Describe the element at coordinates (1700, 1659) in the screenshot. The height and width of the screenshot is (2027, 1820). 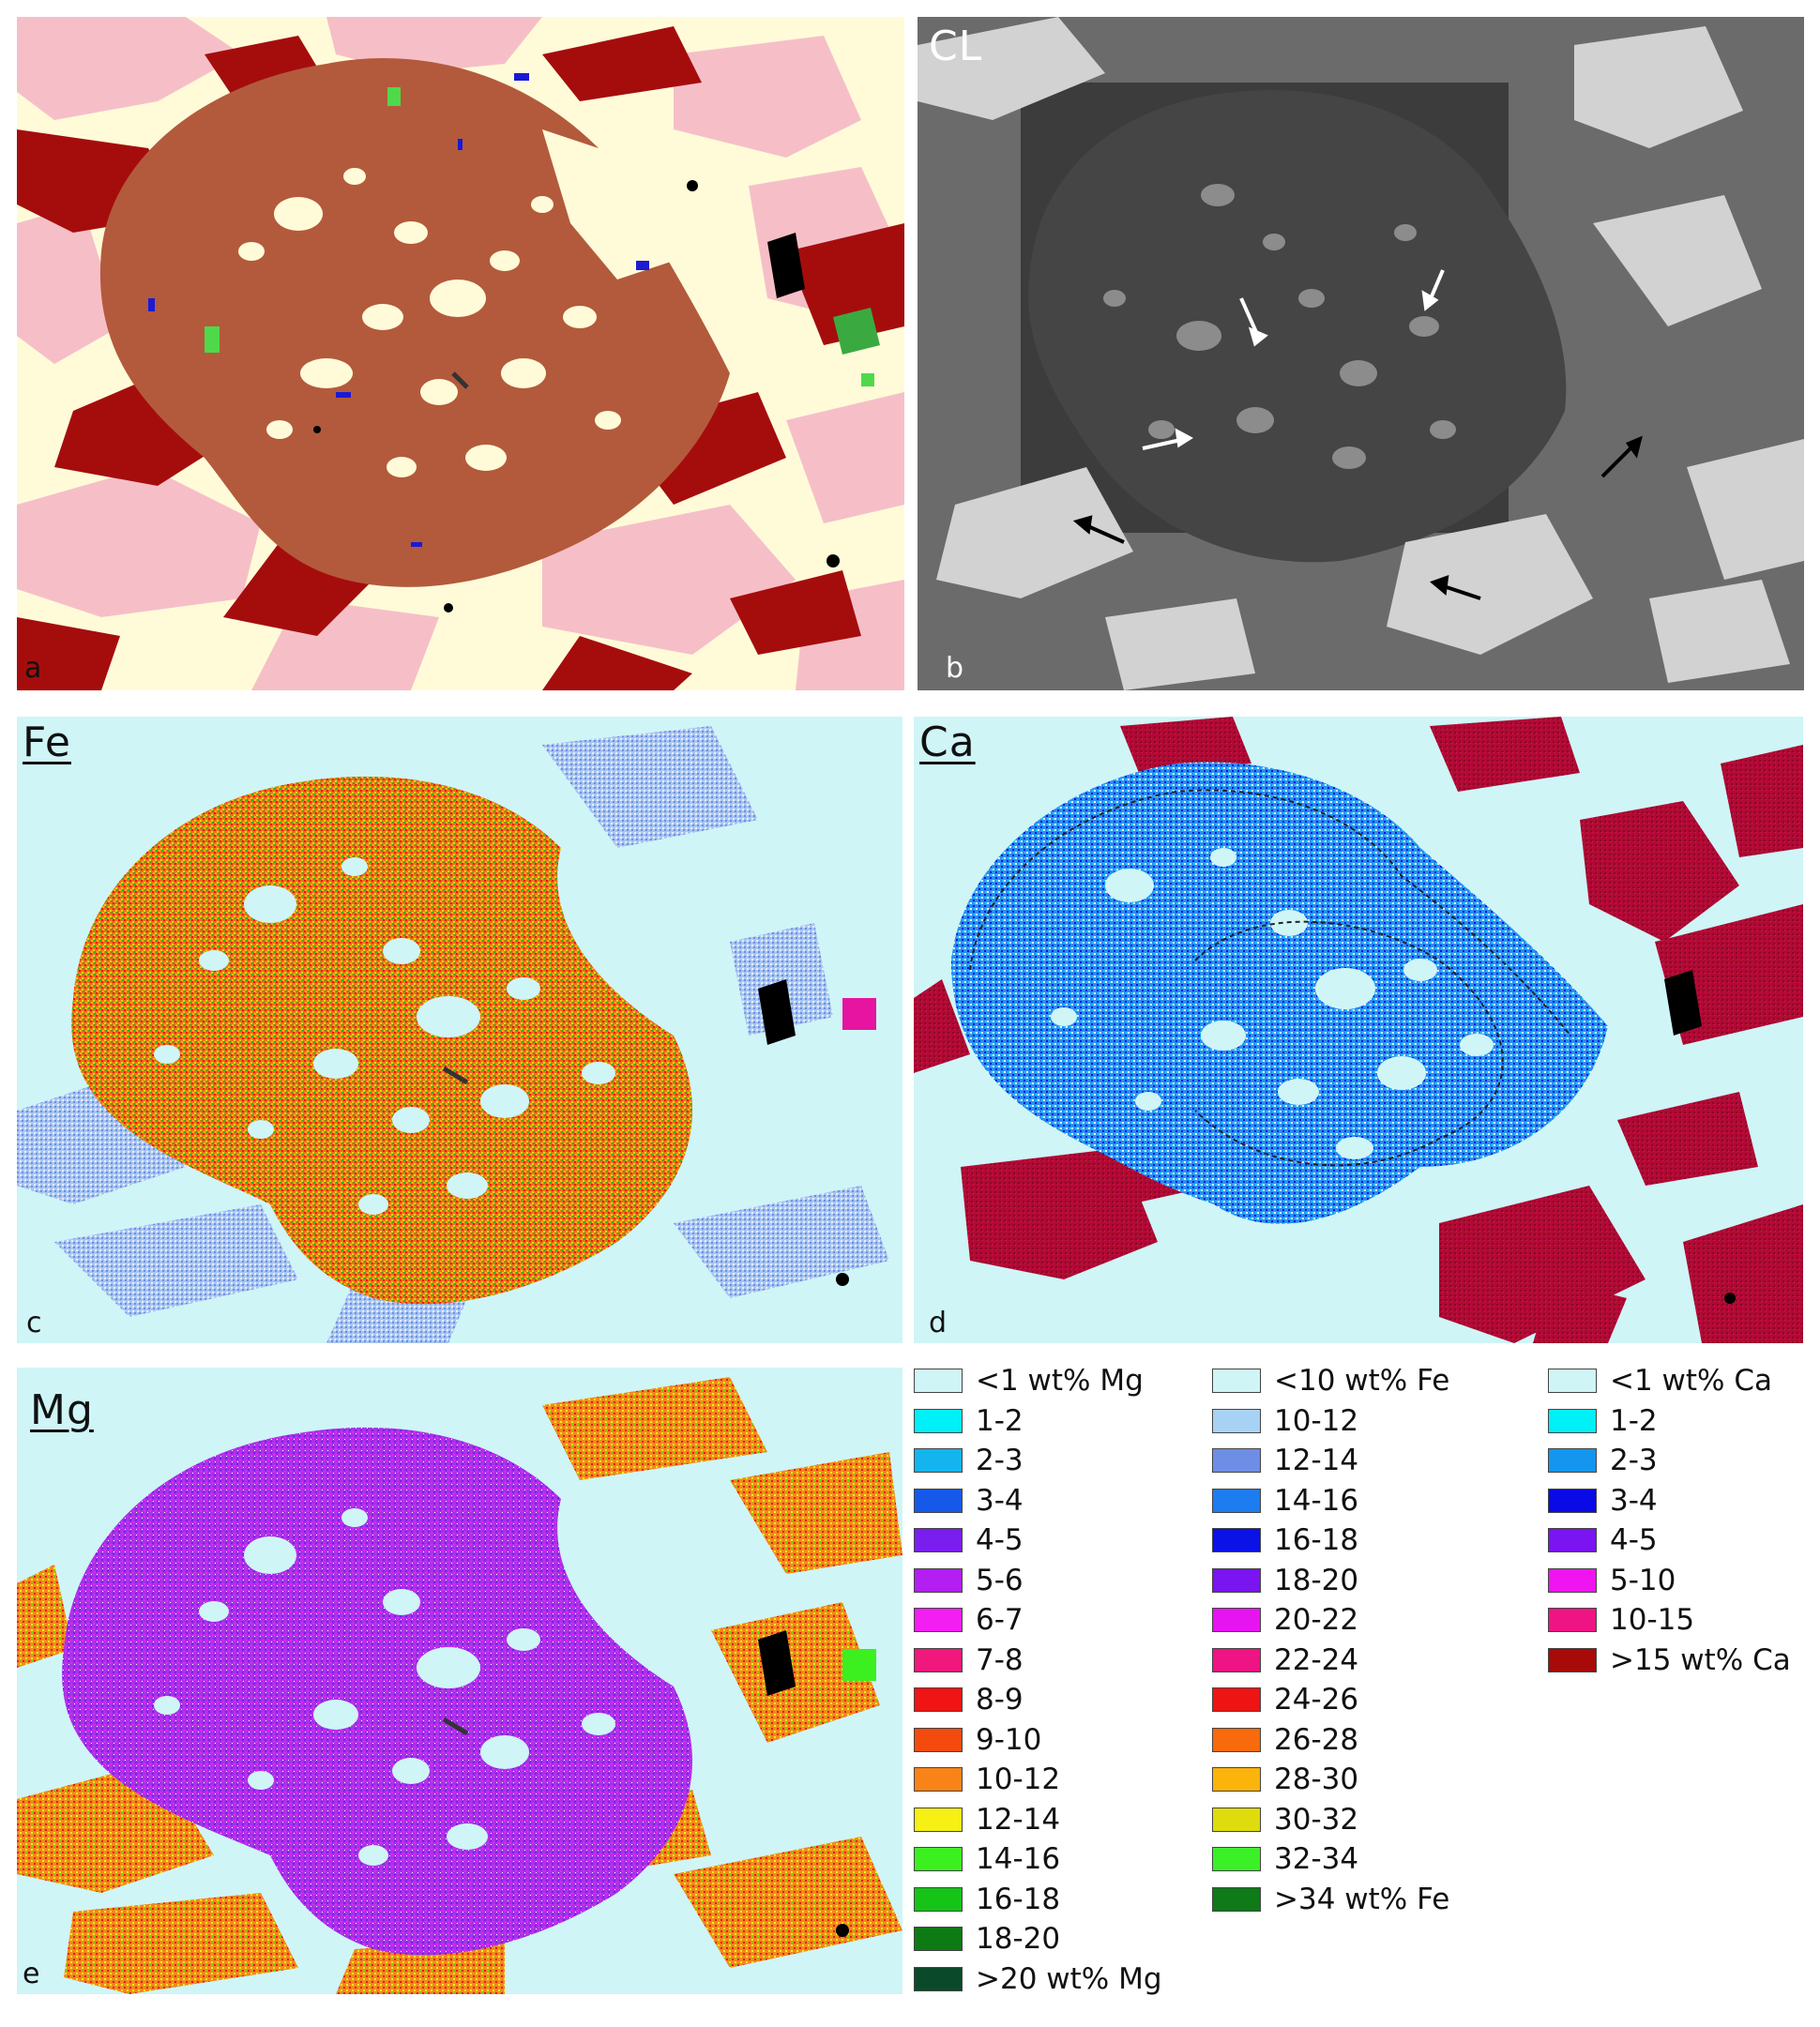
I see `legend-label: >15 wt% Ca` at that location.